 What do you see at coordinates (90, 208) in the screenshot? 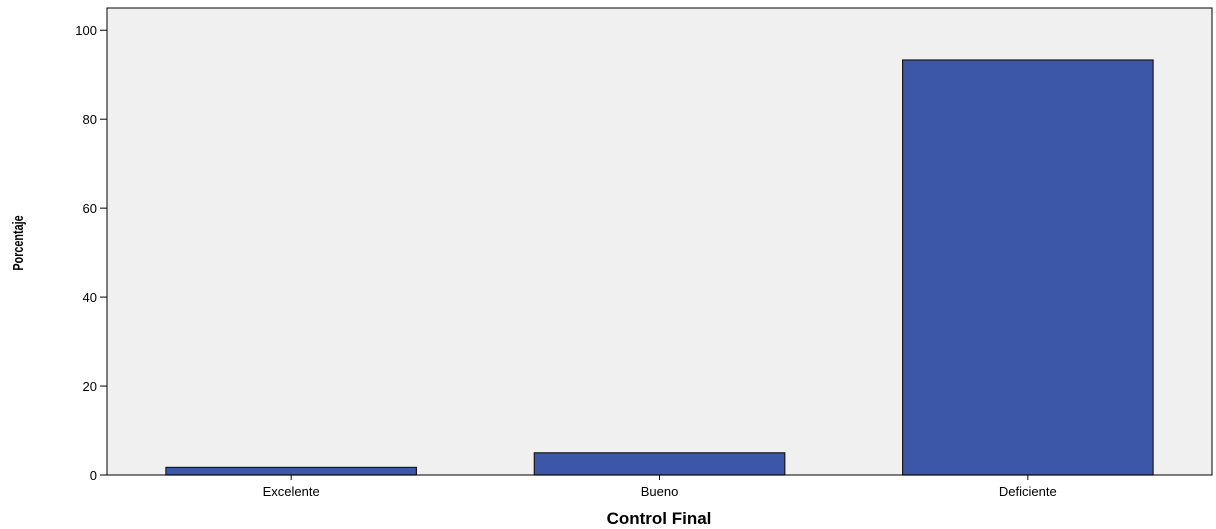
I see `y-tick-label-60: 60` at bounding box center [90, 208].